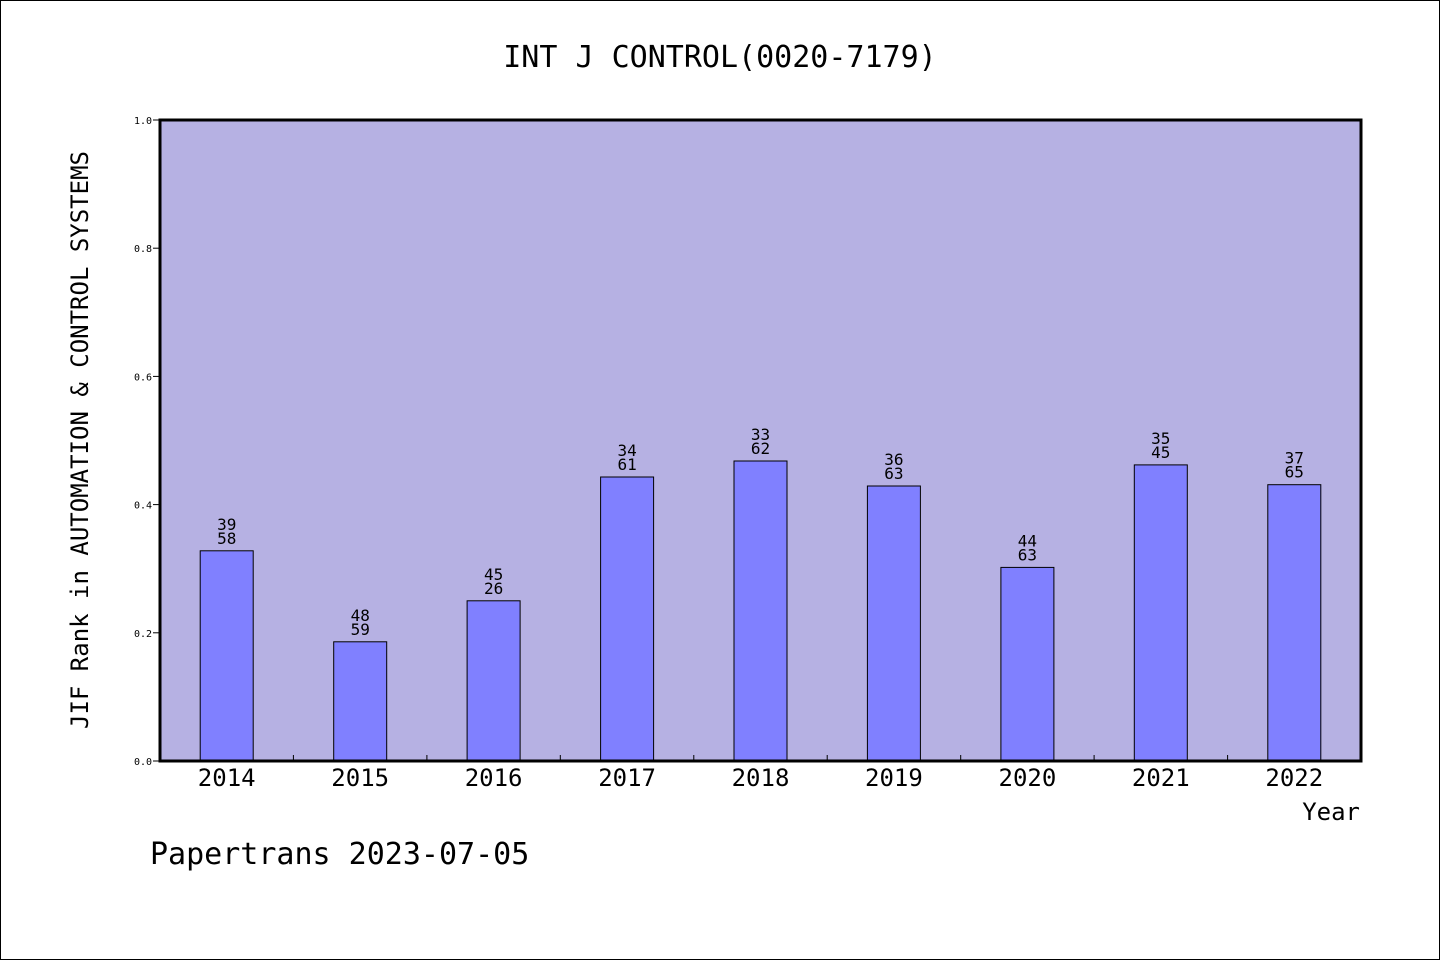 This screenshot has height=960, width=1440. Describe the element at coordinates (227, 778) in the screenshot. I see `x-tick-label-2014: 2014` at that location.